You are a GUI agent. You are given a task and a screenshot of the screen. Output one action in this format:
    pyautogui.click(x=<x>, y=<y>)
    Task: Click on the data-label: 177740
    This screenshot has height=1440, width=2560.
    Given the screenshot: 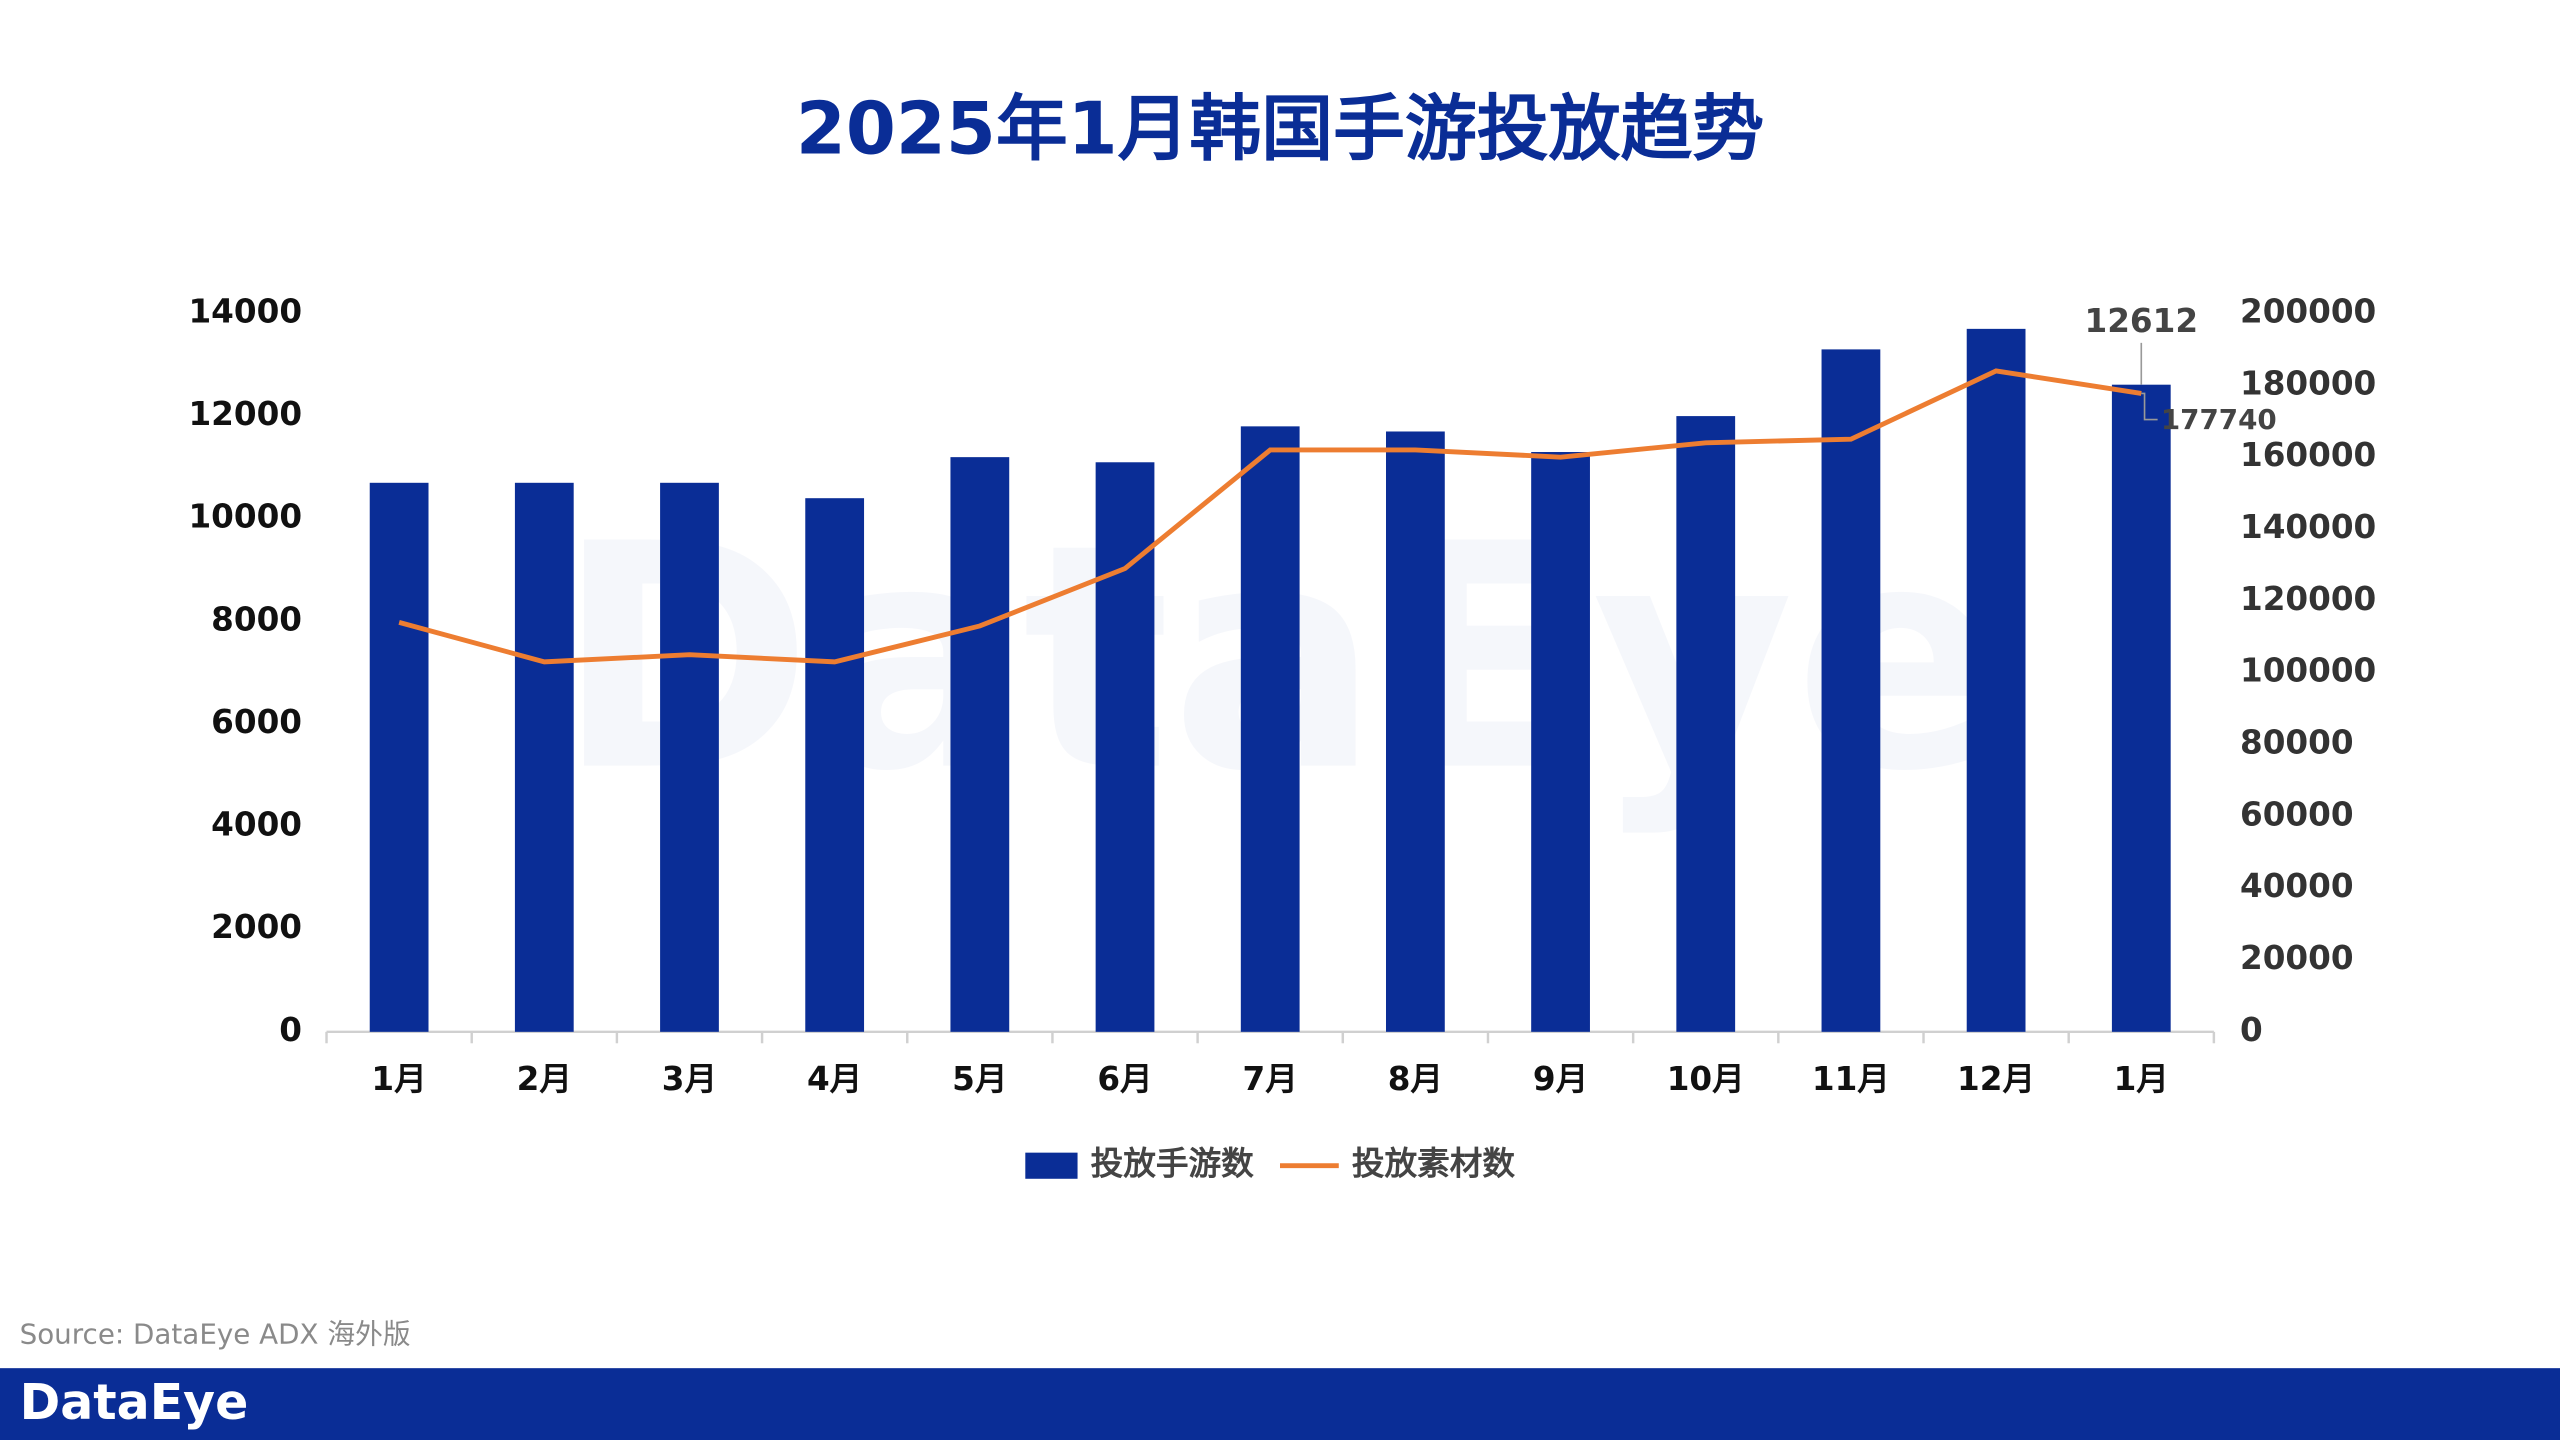 What is the action you would take?
    pyautogui.click(x=2219, y=419)
    